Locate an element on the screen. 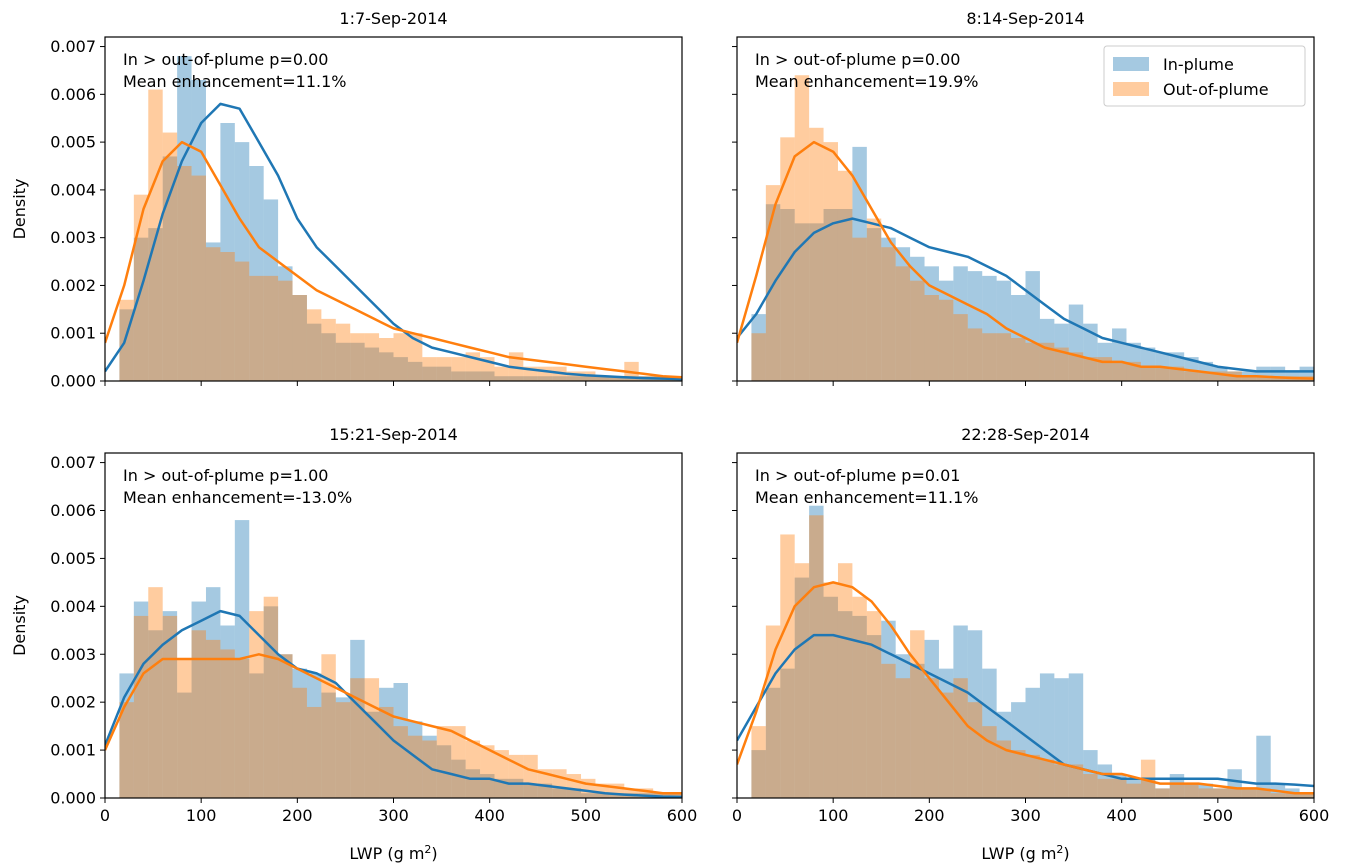  legend-swatch is located at coordinates (1131, 89).